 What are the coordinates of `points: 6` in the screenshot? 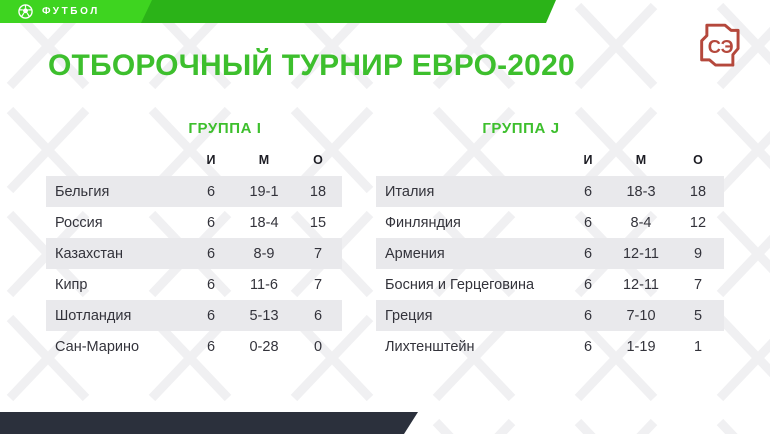 It's located at (318, 315).